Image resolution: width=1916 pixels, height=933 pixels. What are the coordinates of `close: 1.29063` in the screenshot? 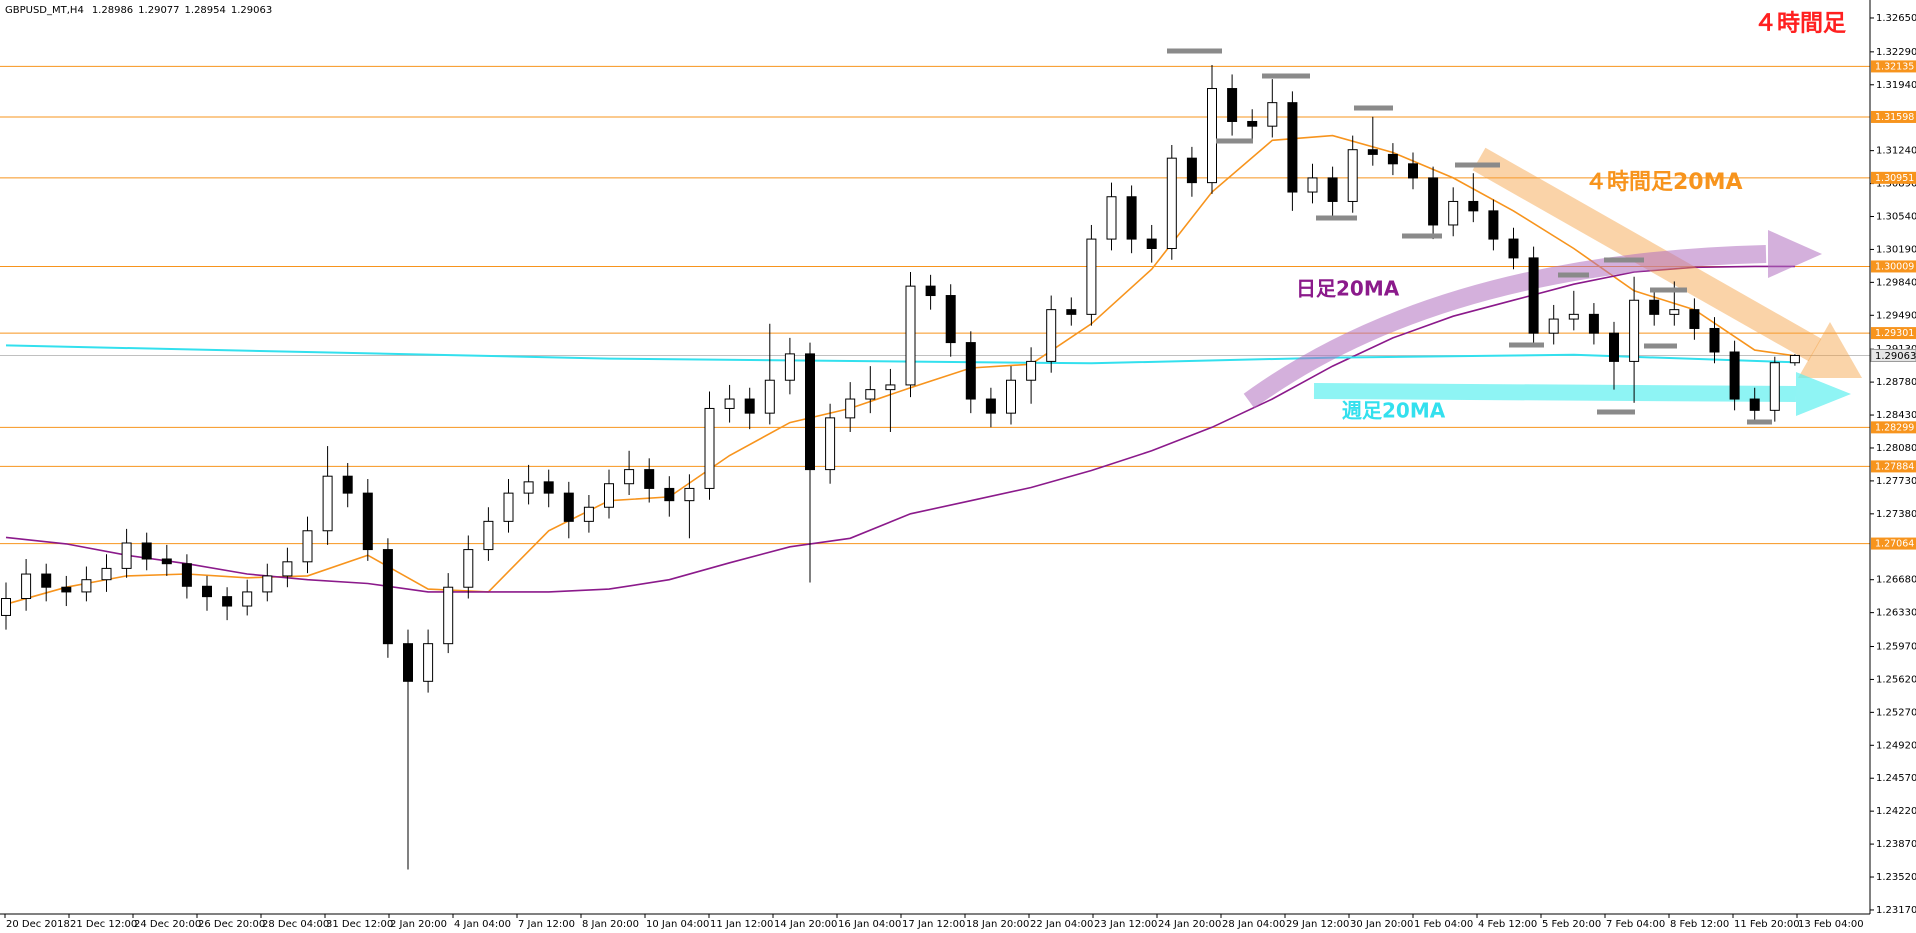 It's located at (251, 10).